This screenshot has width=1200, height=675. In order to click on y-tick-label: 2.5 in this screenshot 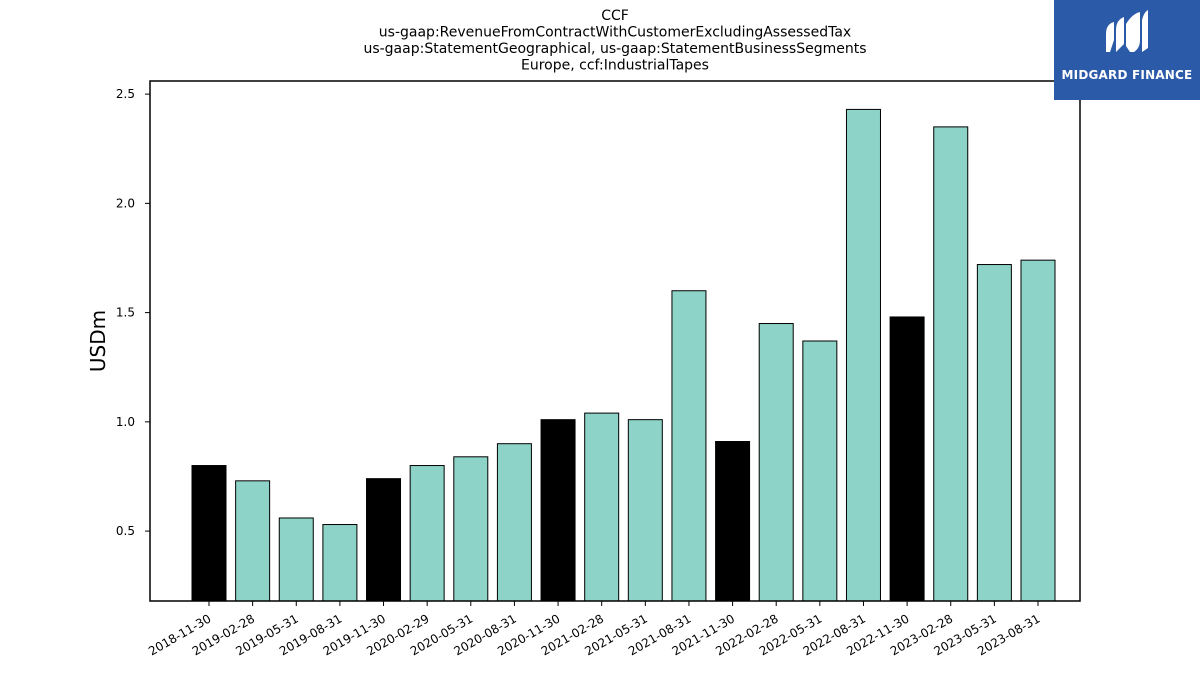, I will do `click(125, 94)`.